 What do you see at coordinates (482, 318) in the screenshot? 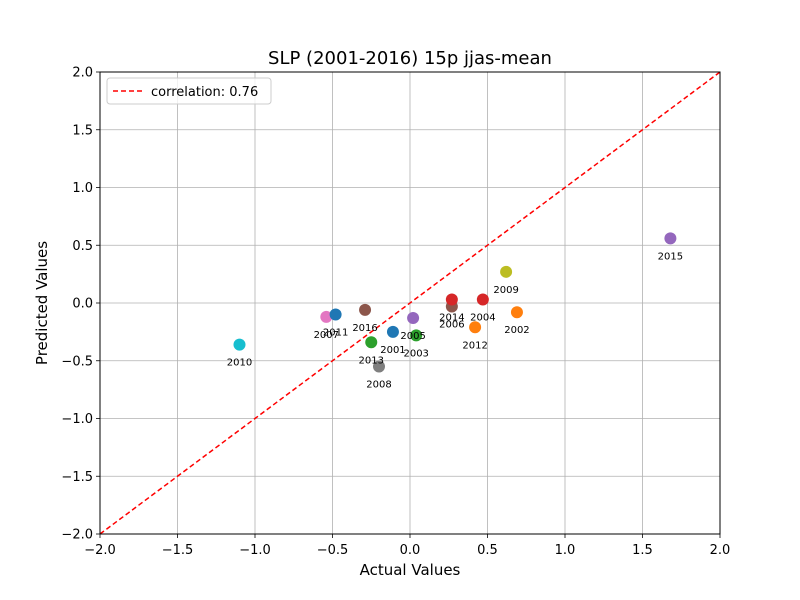
I see `data-point-label-2004: 2004` at bounding box center [482, 318].